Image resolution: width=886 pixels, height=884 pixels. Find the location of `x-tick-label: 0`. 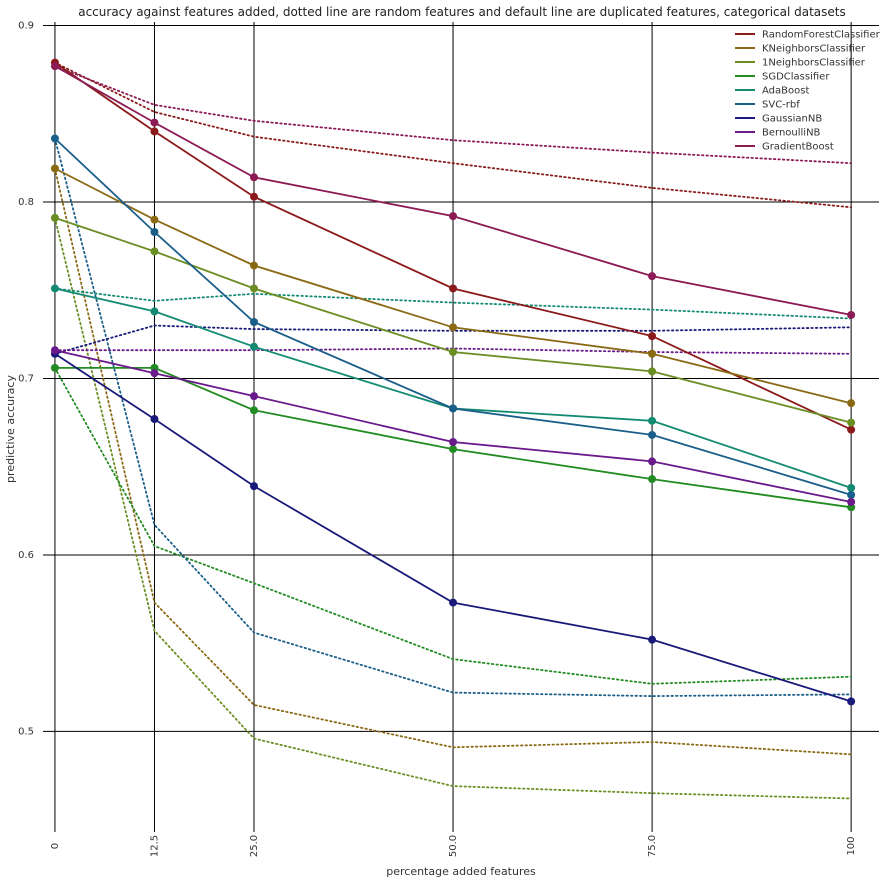

x-tick-label: 0 is located at coordinates (55, 846).